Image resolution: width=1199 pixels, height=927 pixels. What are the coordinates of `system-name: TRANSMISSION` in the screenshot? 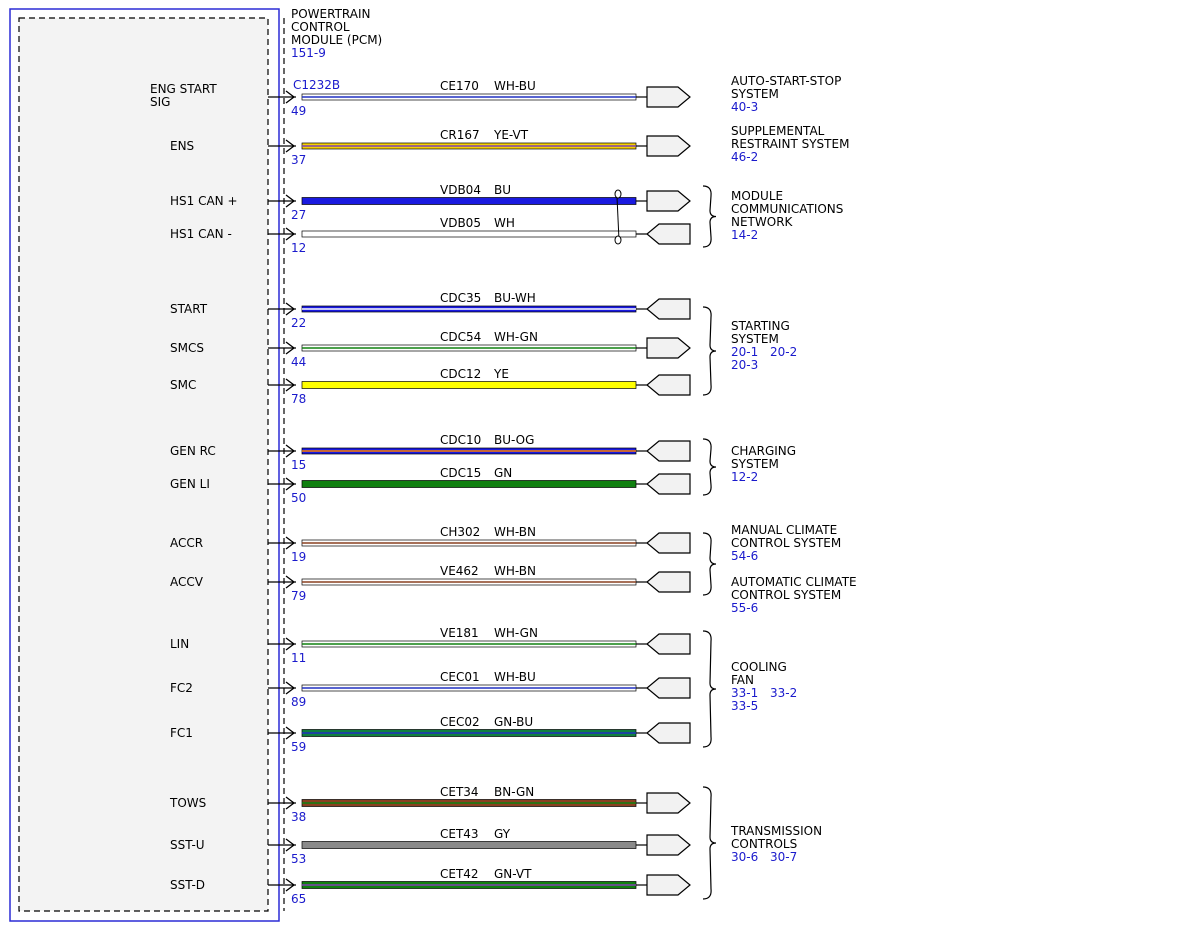 It's located at (776, 831).